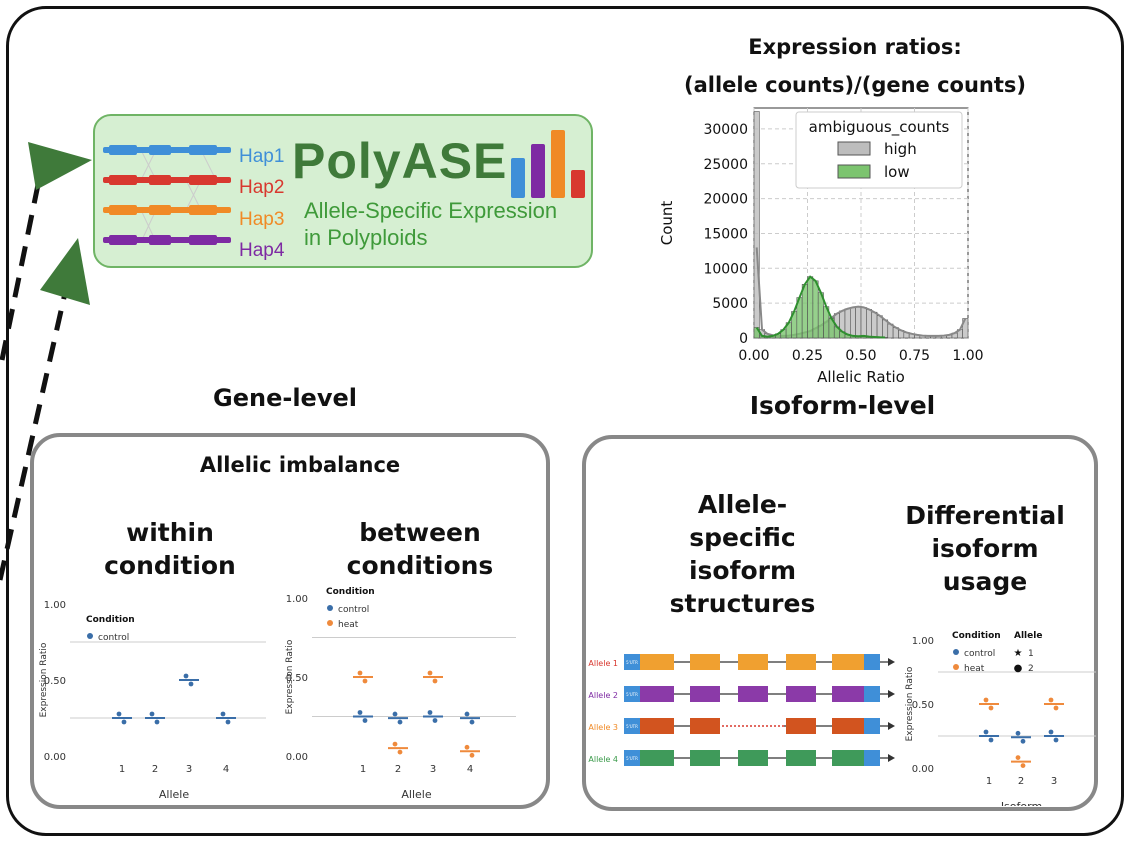 This screenshot has height=842, width=1130. I want to click on legend-label-high: high, so click(900, 149).